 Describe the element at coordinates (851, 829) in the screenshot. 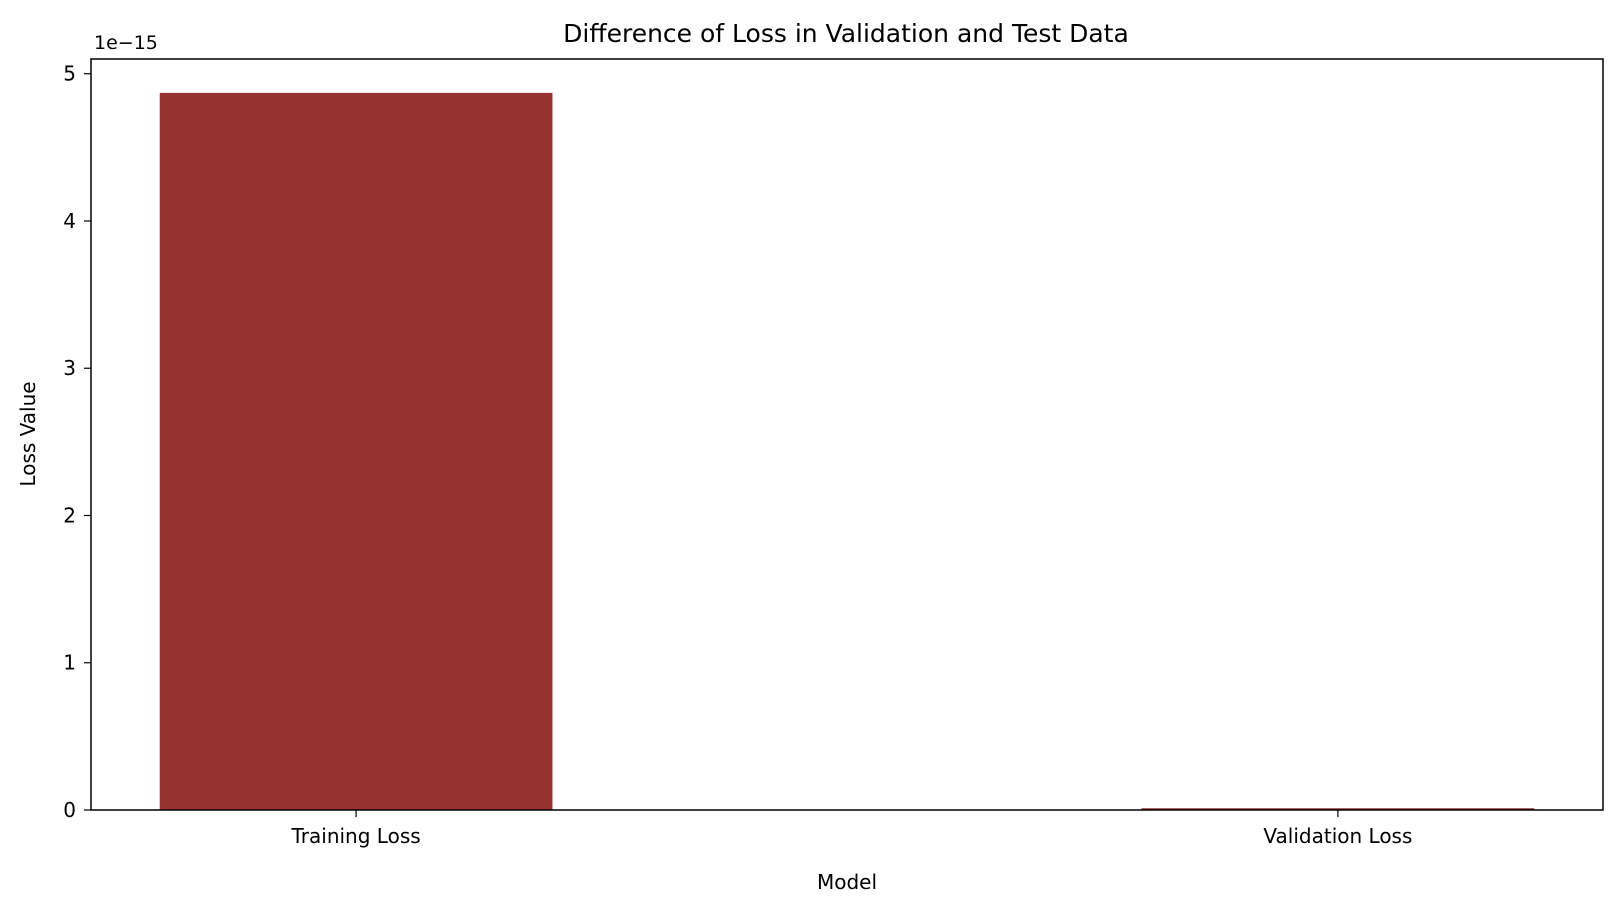

I see `x-ticks-group: Training Loss Validation Loss` at that location.